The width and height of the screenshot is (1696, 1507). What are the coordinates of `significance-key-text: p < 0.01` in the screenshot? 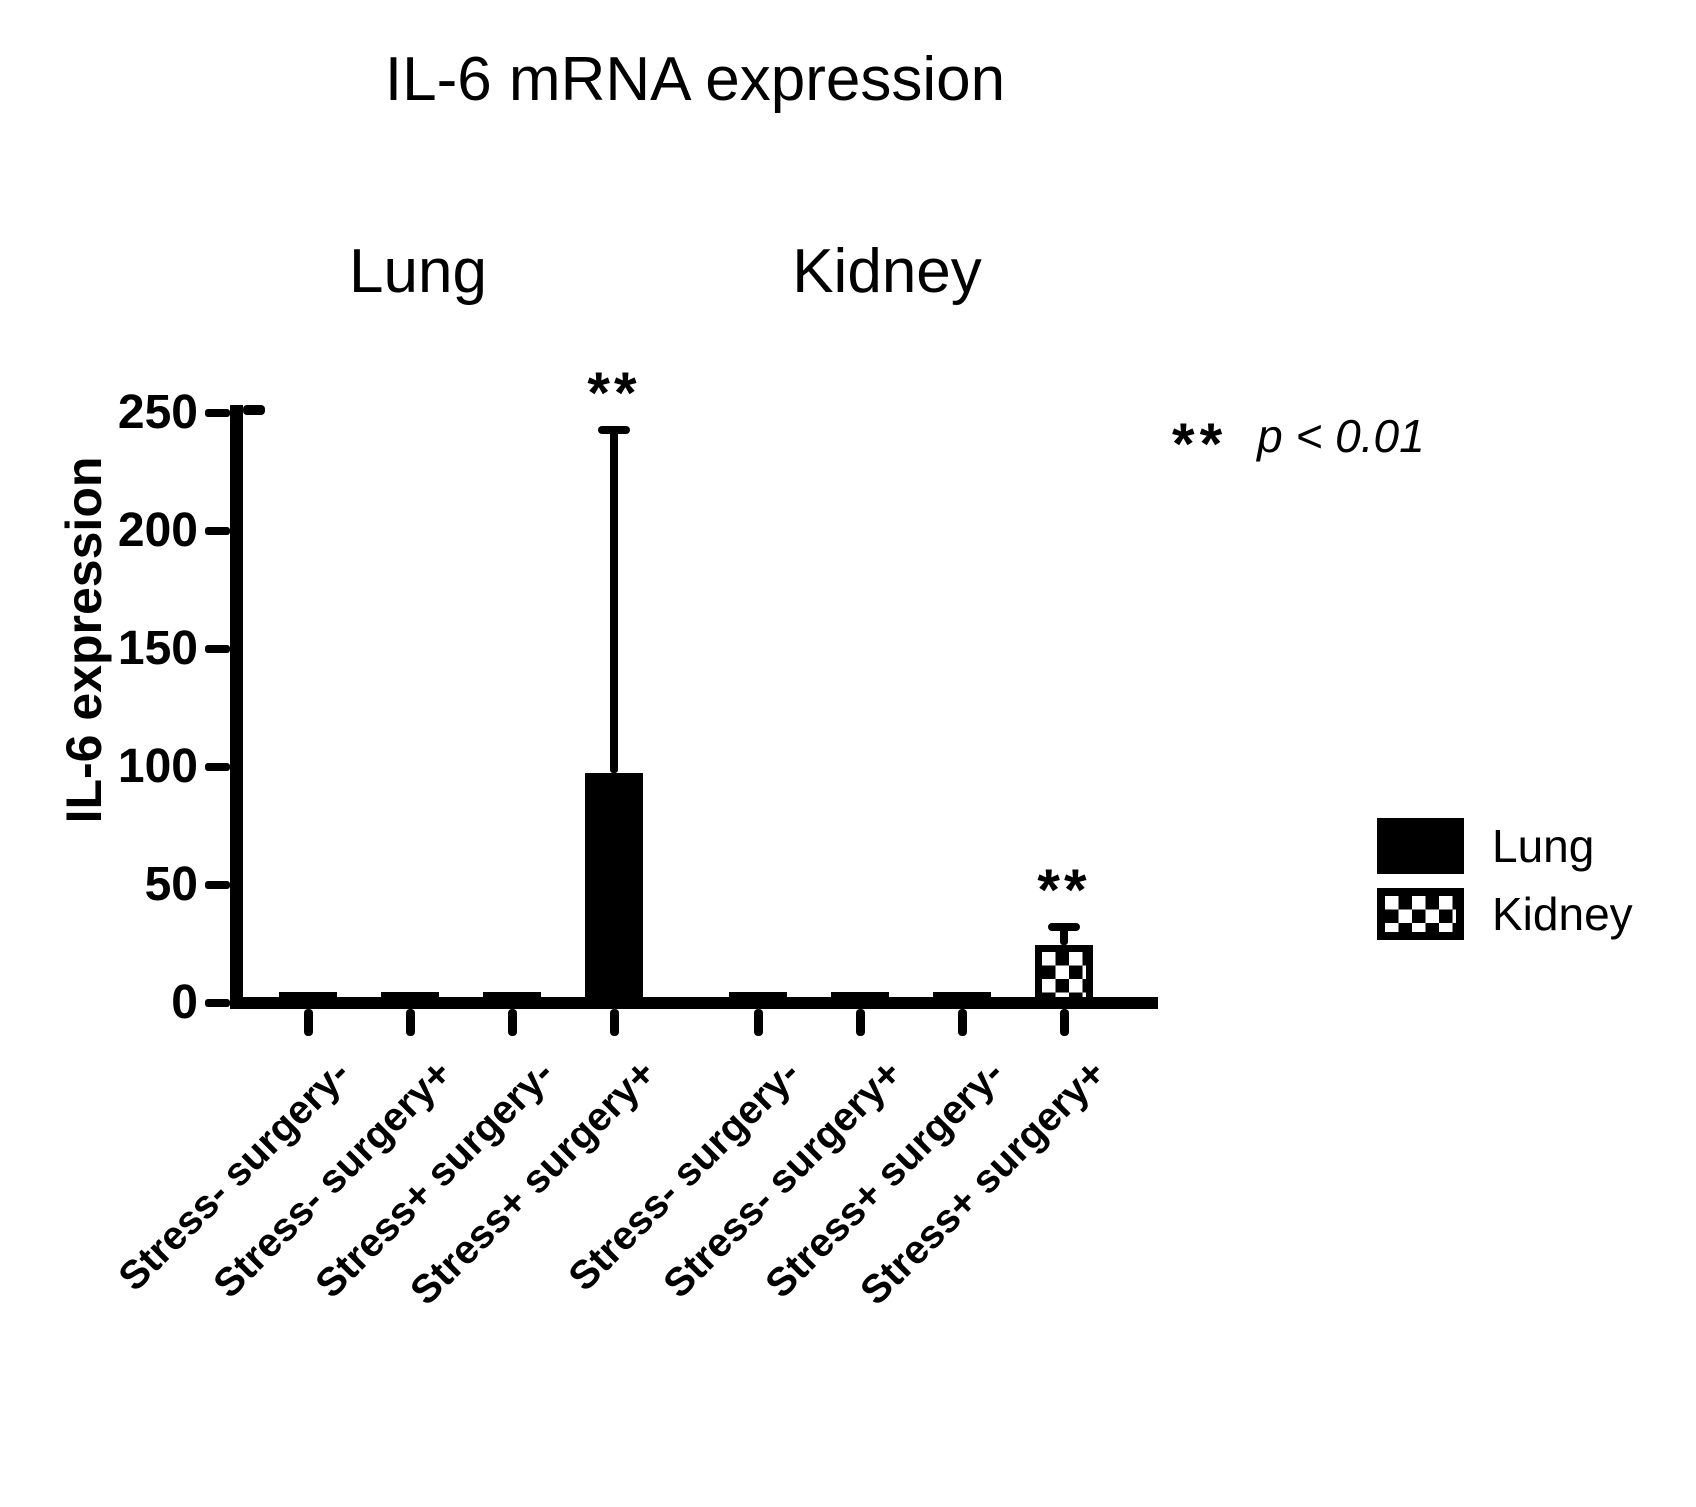 It's located at (1341, 436).